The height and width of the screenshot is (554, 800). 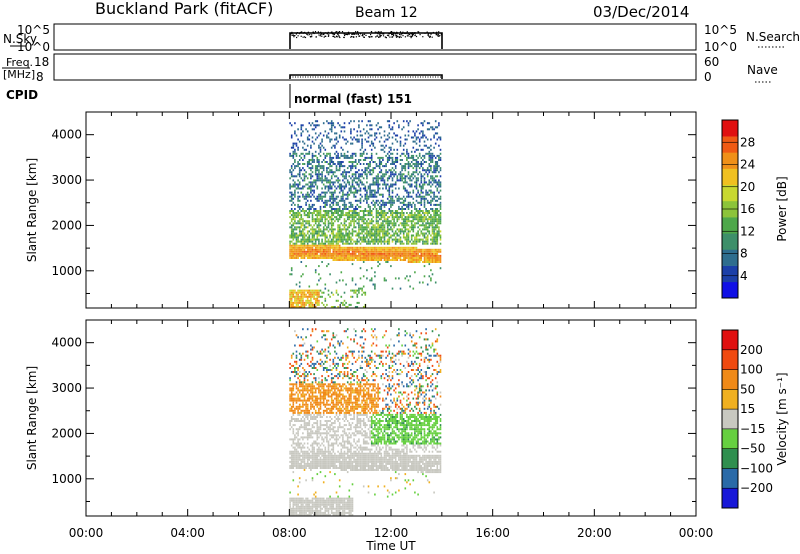 I want to click on nsearch-tick-top: 10^5, so click(x=720, y=30).